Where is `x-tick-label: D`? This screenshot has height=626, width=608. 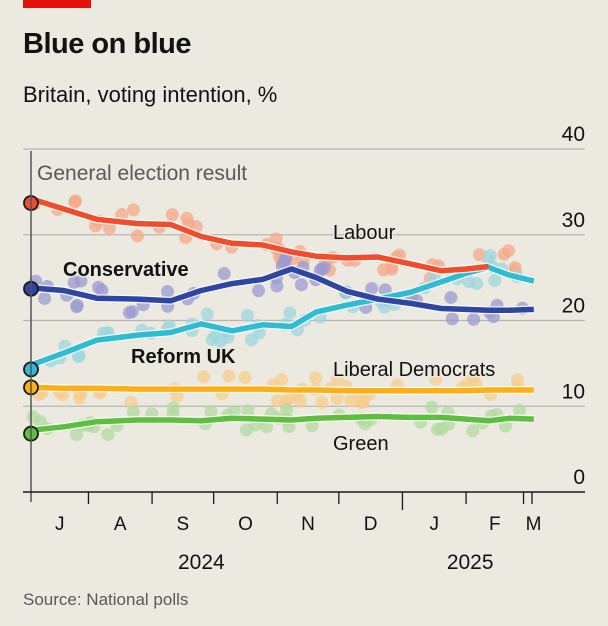 x-tick-label: D is located at coordinates (371, 524).